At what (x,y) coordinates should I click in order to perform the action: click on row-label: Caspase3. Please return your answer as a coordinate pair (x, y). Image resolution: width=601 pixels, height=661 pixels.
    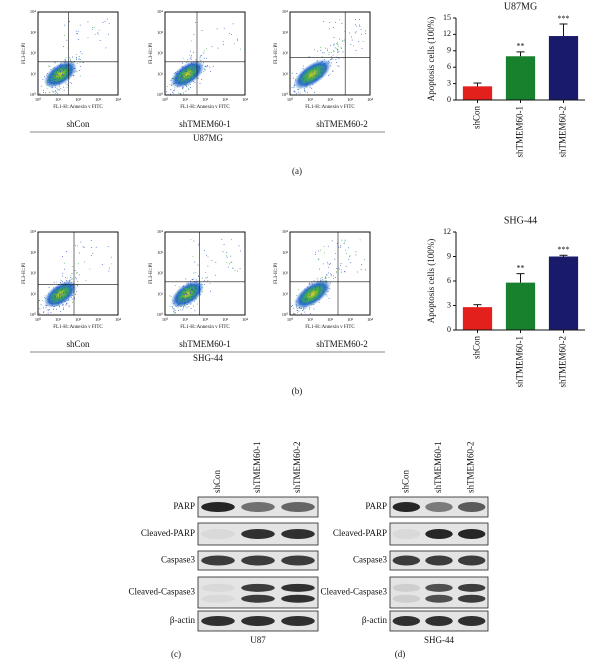
    Looking at the image, I should click on (370, 560).